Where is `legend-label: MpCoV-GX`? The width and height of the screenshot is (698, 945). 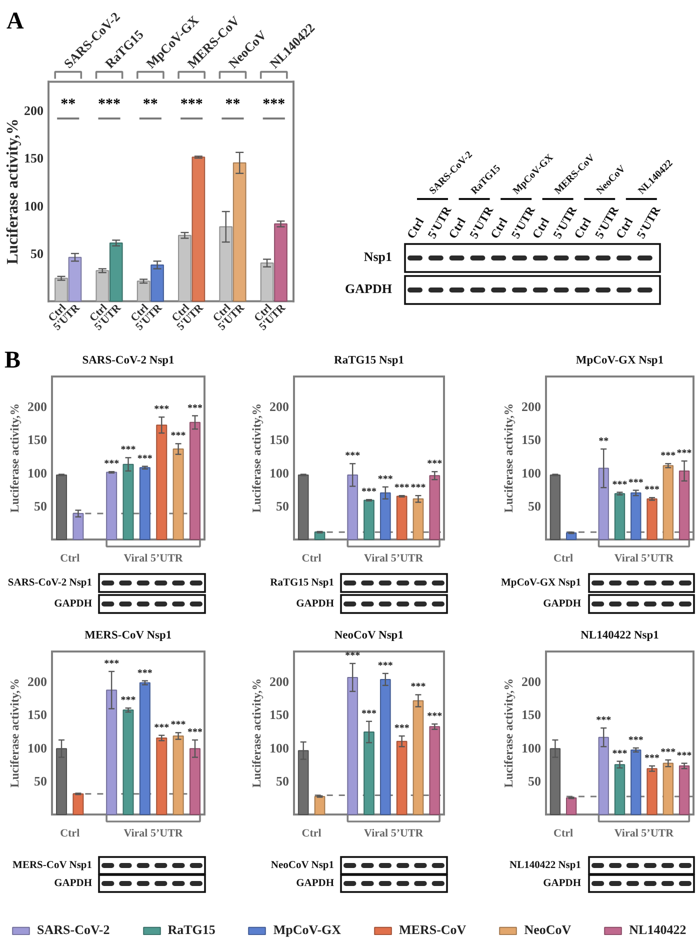 legend-label: MpCoV-GX is located at coordinates (307, 930).